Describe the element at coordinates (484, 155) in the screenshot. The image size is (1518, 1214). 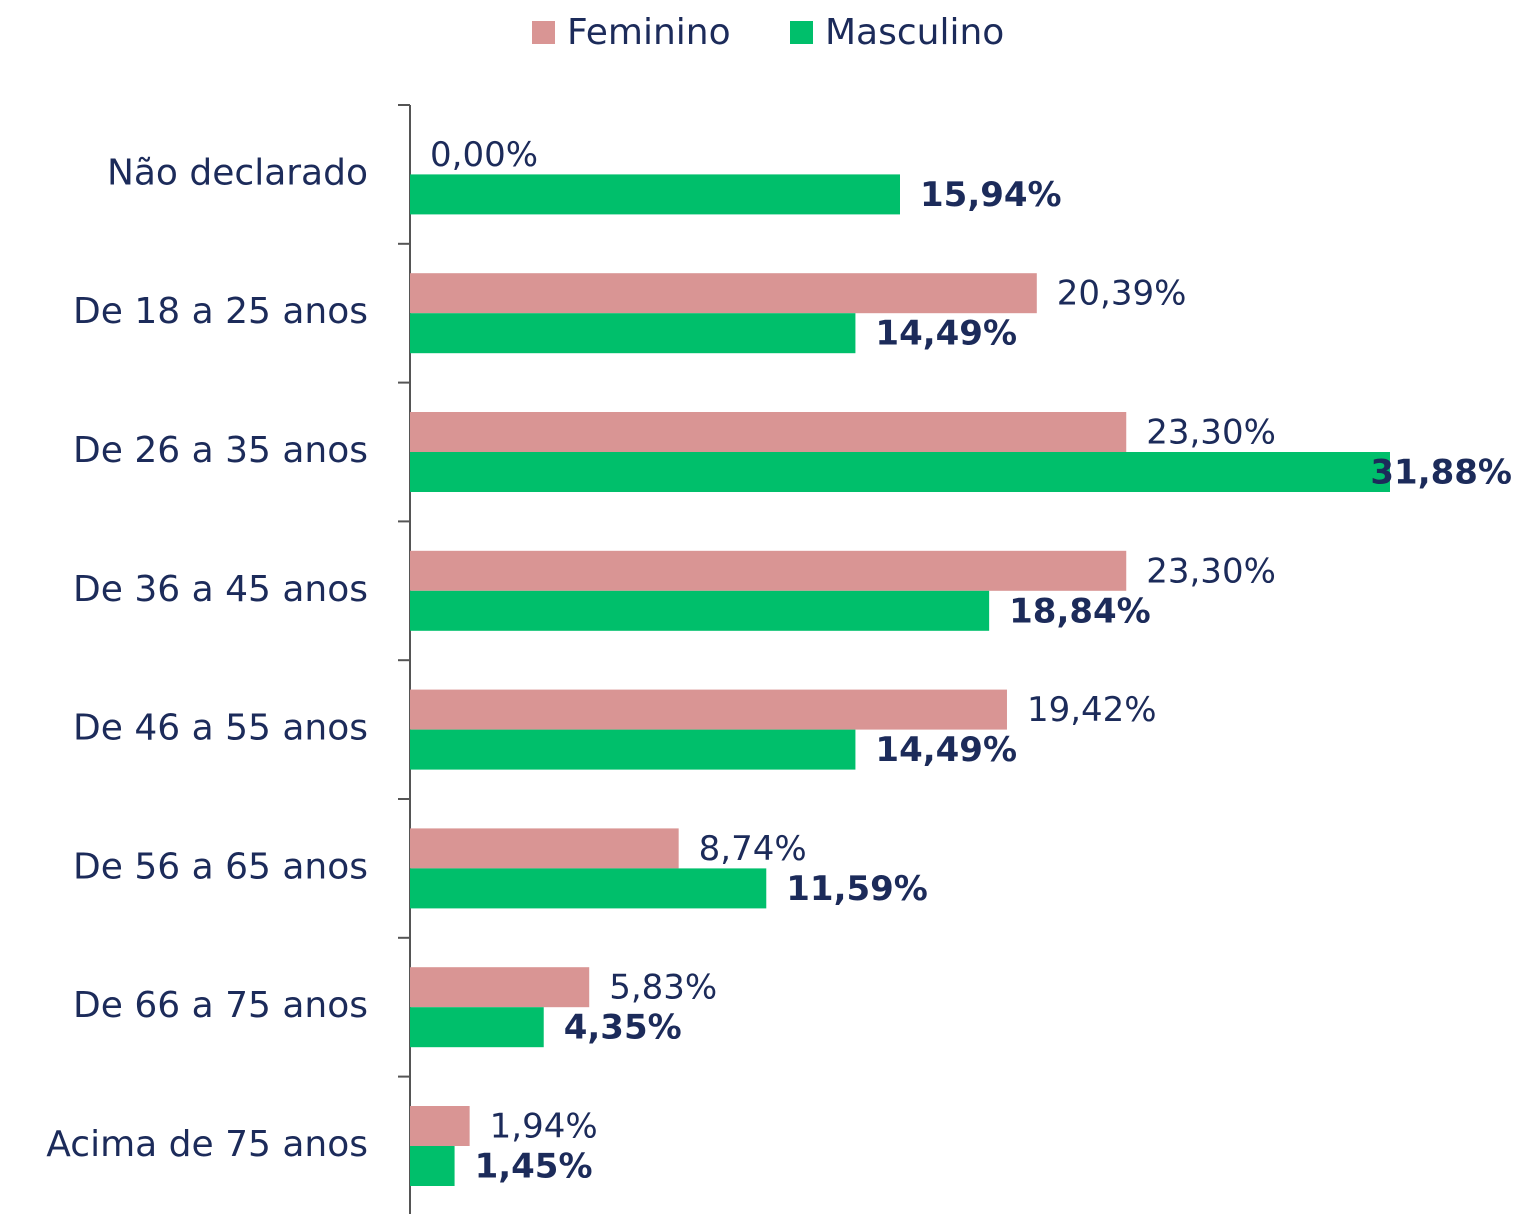
I see `value-label: 0,00%` at that location.